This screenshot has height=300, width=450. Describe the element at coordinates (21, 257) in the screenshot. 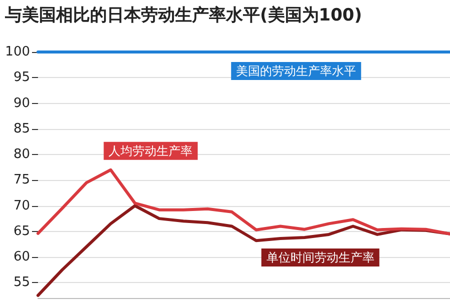

I see `y-tick-label: 60` at that location.